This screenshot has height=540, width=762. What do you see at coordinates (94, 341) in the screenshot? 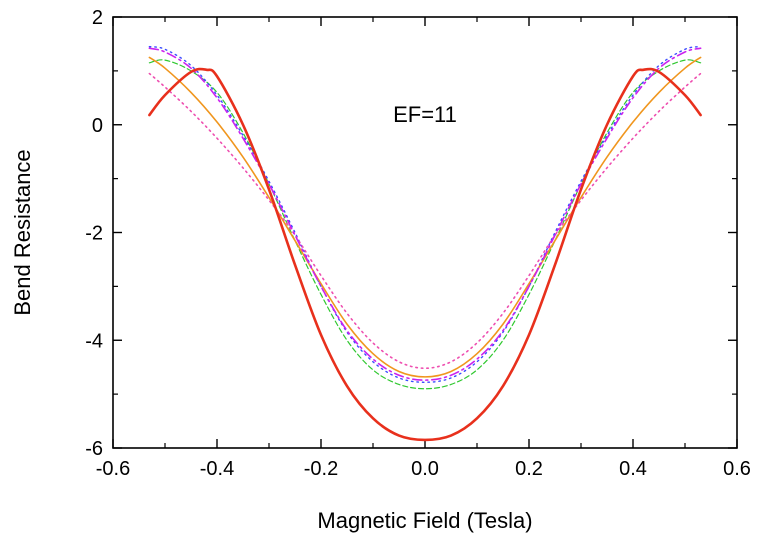
I see `y-tick-label: -4` at bounding box center [94, 341].